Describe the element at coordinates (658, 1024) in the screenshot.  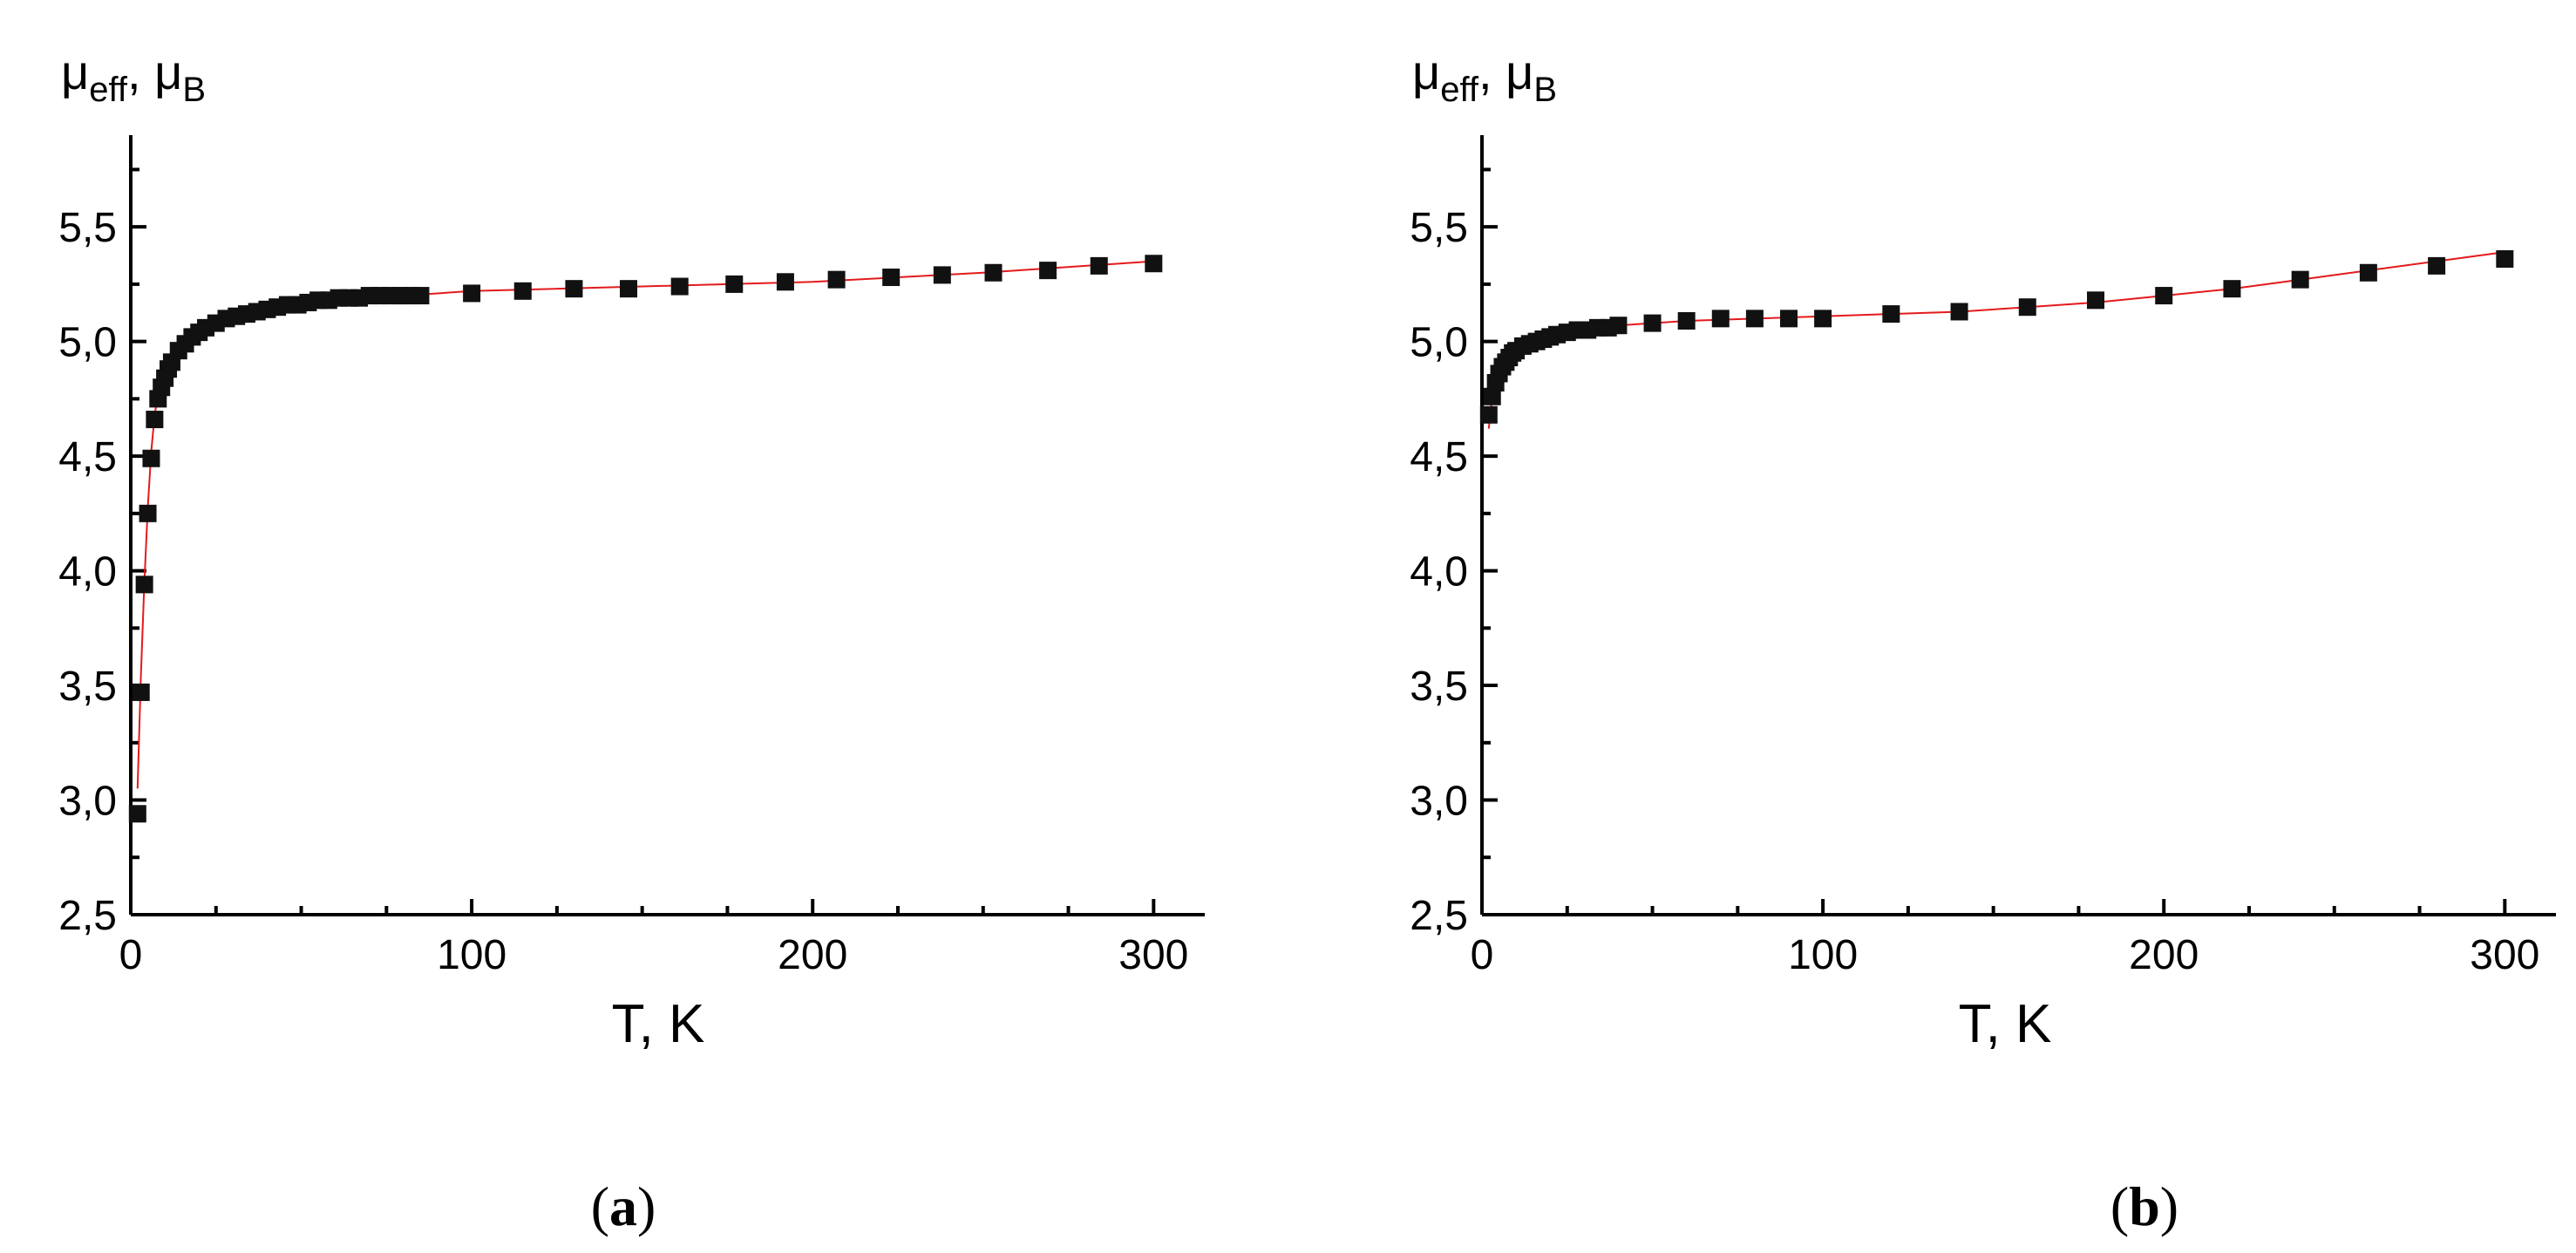
I see `x-axis-title-a: T, K` at that location.